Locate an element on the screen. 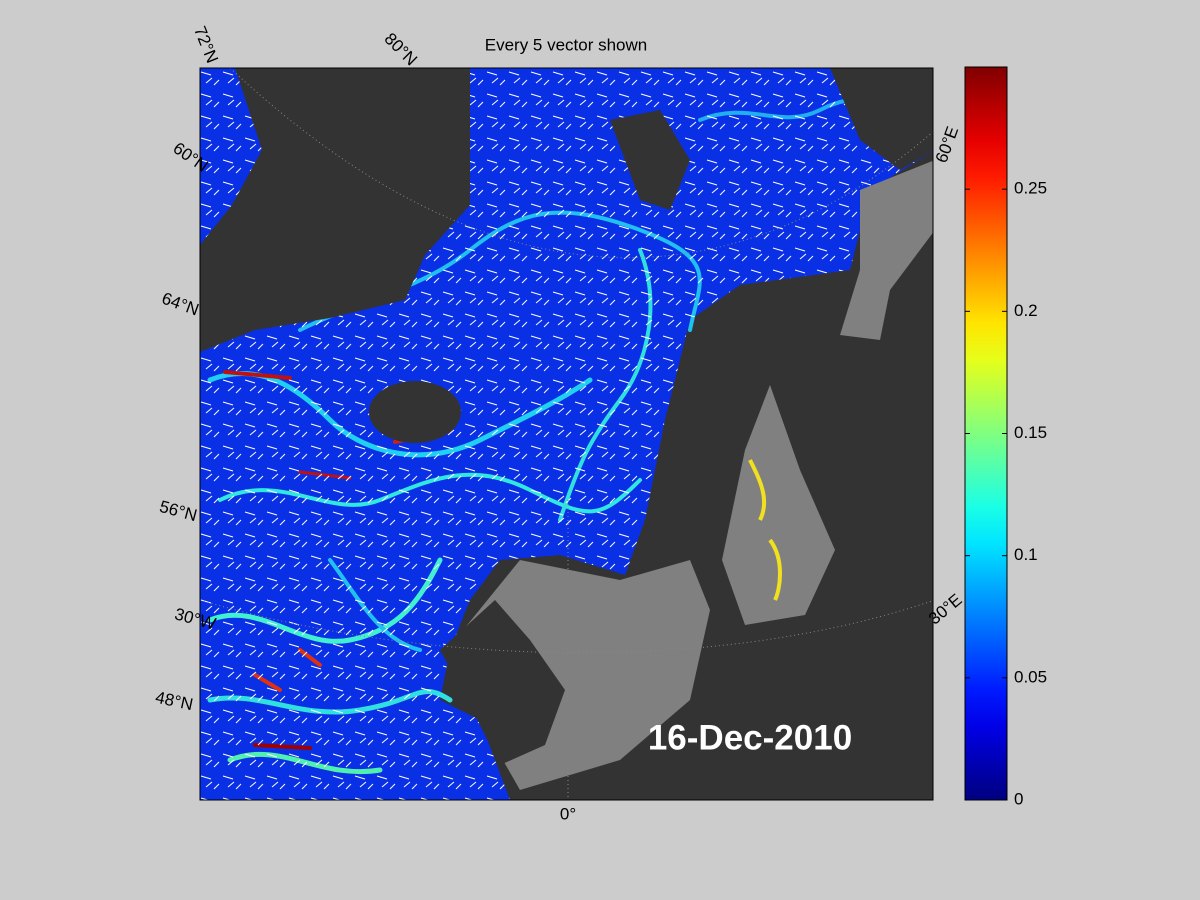  svalbard is located at coordinates (650, 160).